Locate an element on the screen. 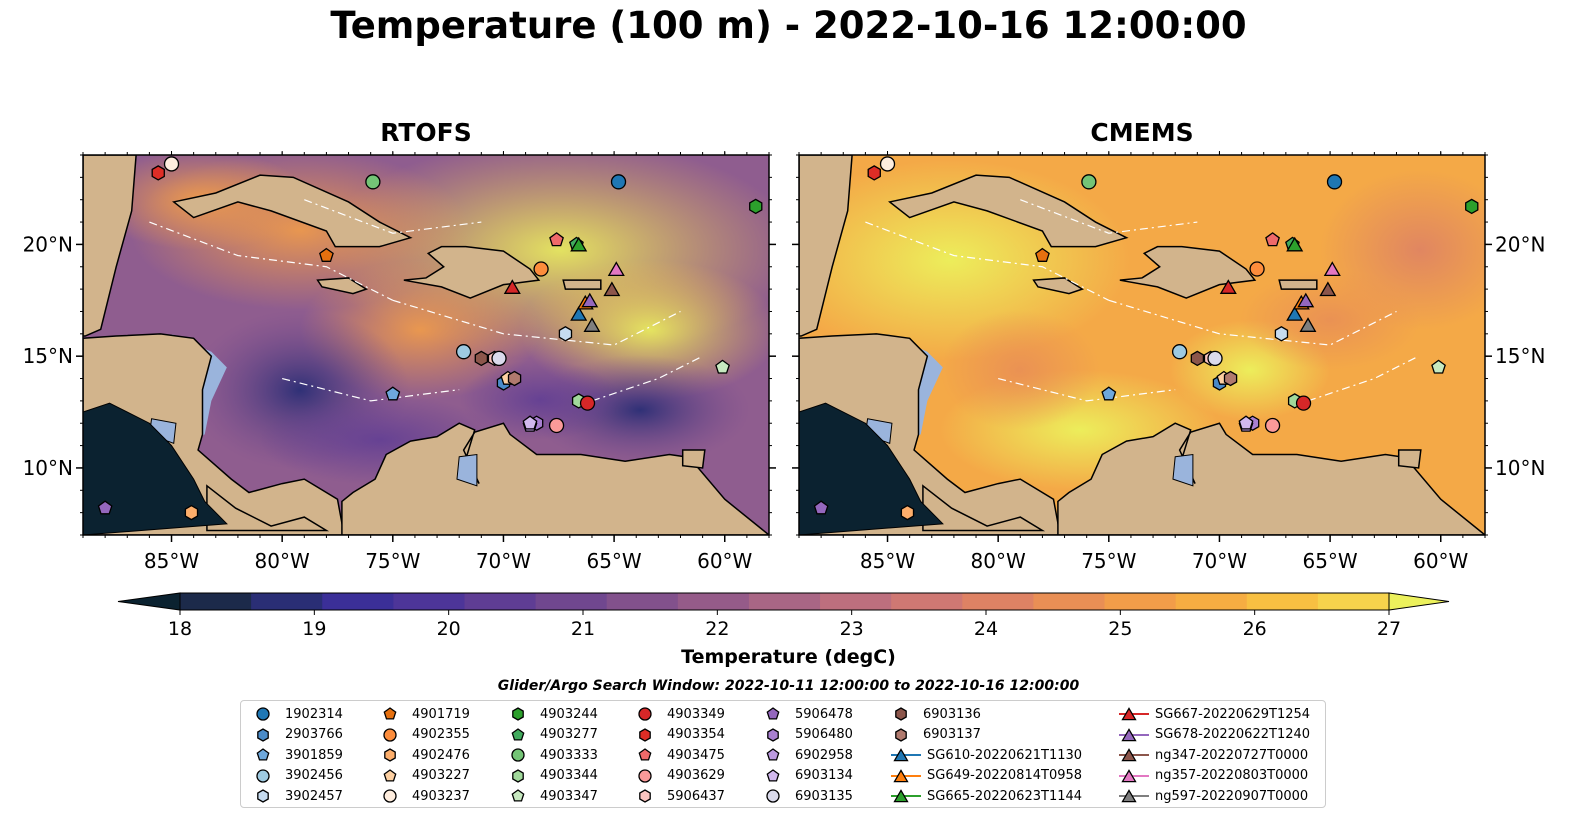 This screenshot has width=1577, height=826. legend-label: 4903349 is located at coordinates (696, 714).